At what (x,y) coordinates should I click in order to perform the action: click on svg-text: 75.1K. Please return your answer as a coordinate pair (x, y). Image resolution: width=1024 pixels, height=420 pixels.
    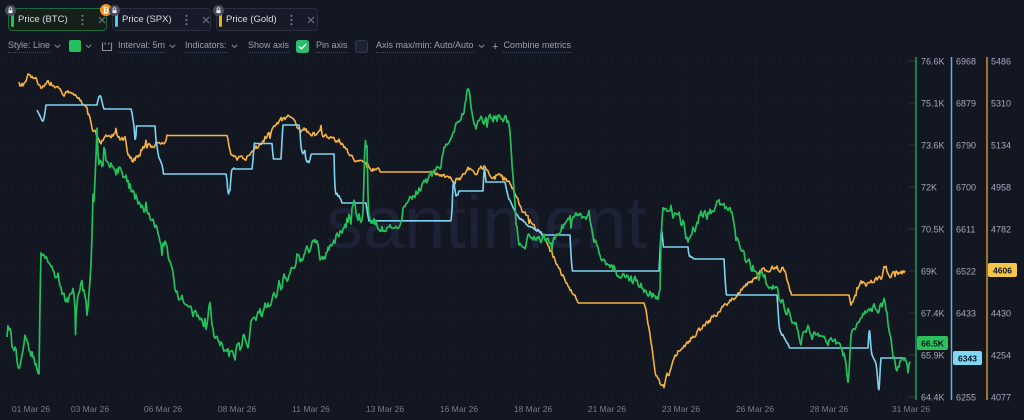
    Looking at the image, I should click on (933, 104).